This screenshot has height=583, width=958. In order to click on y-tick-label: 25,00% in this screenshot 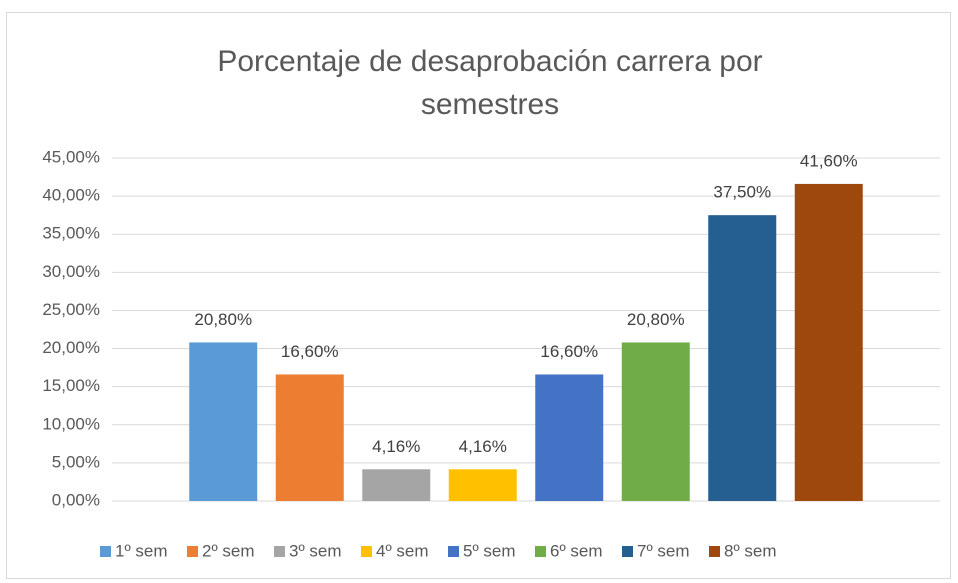, I will do `click(71, 309)`.